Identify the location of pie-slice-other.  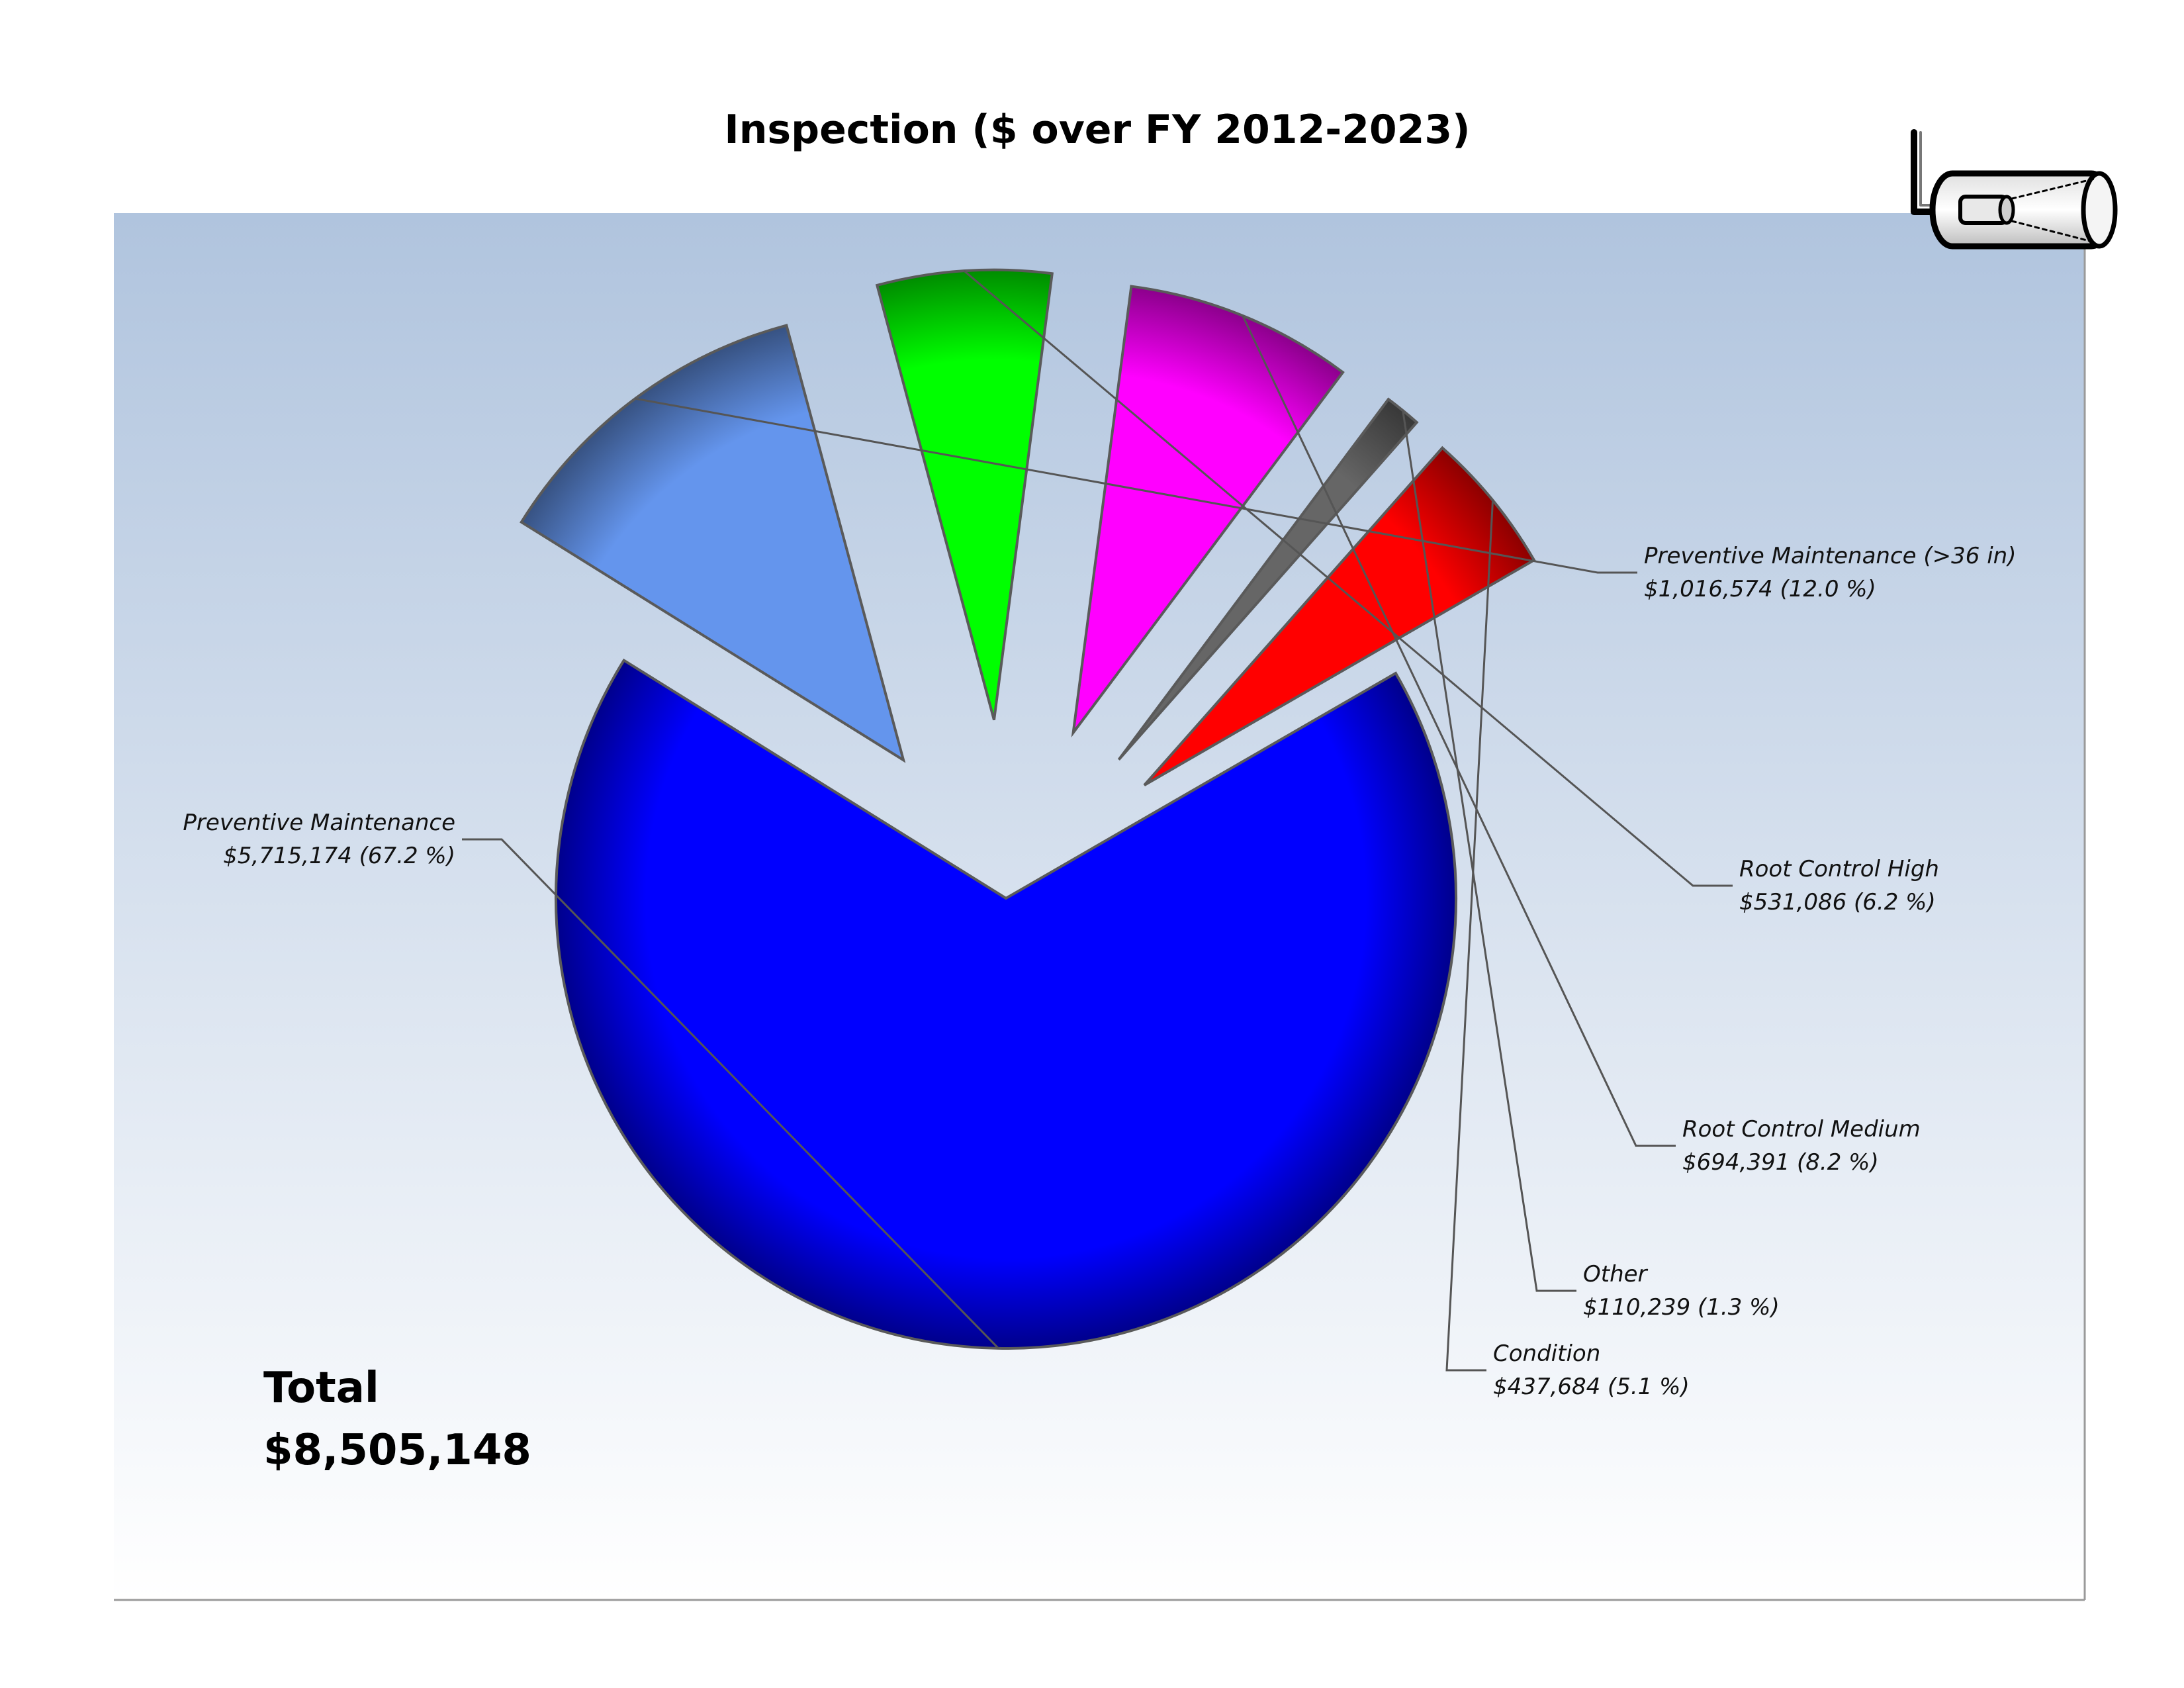
(1268, 579).